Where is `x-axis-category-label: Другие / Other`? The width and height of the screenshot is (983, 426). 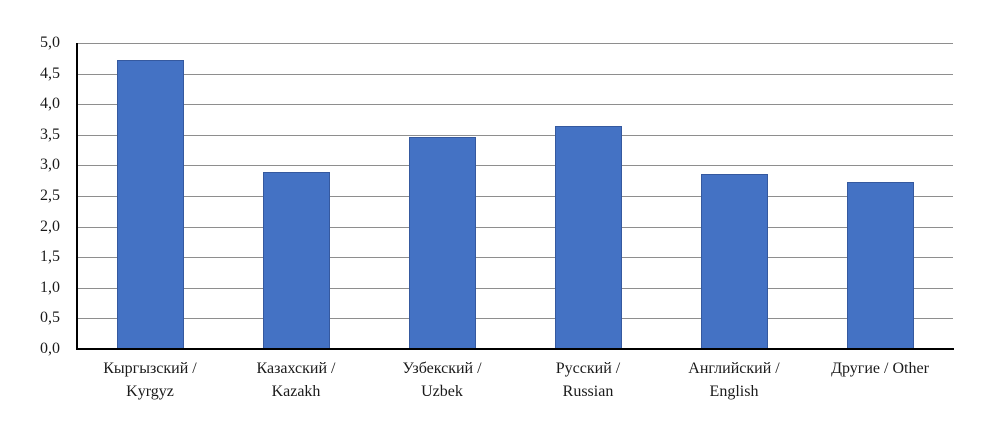 x-axis-category-label: Другие / Other is located at coordinates (880, 368).